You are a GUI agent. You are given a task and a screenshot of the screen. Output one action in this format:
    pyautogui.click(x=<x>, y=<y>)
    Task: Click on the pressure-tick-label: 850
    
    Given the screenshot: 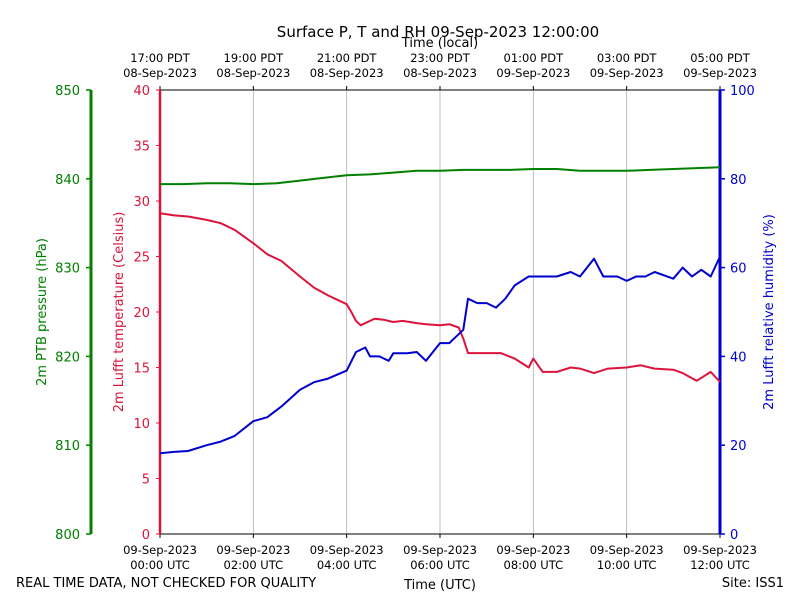 What is the action you would take?
    pyautogui.click(x=67, y=91)
    